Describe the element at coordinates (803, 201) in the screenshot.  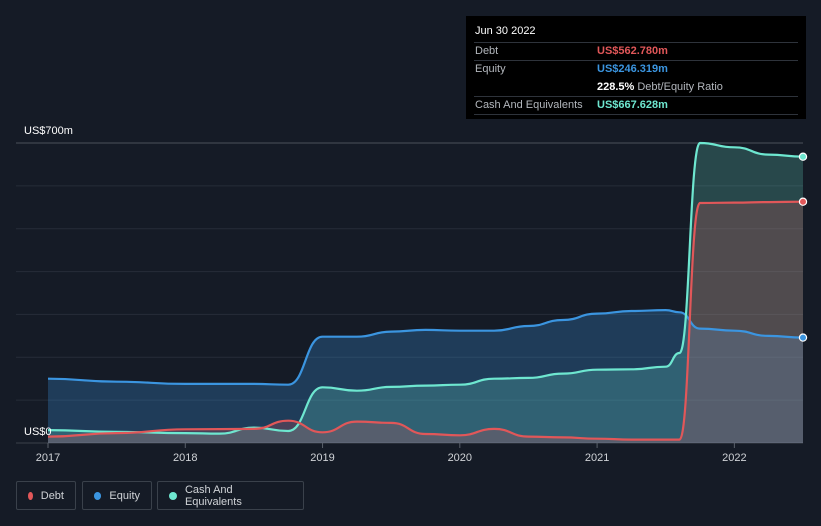
I see `debt-endpoint` at that location.